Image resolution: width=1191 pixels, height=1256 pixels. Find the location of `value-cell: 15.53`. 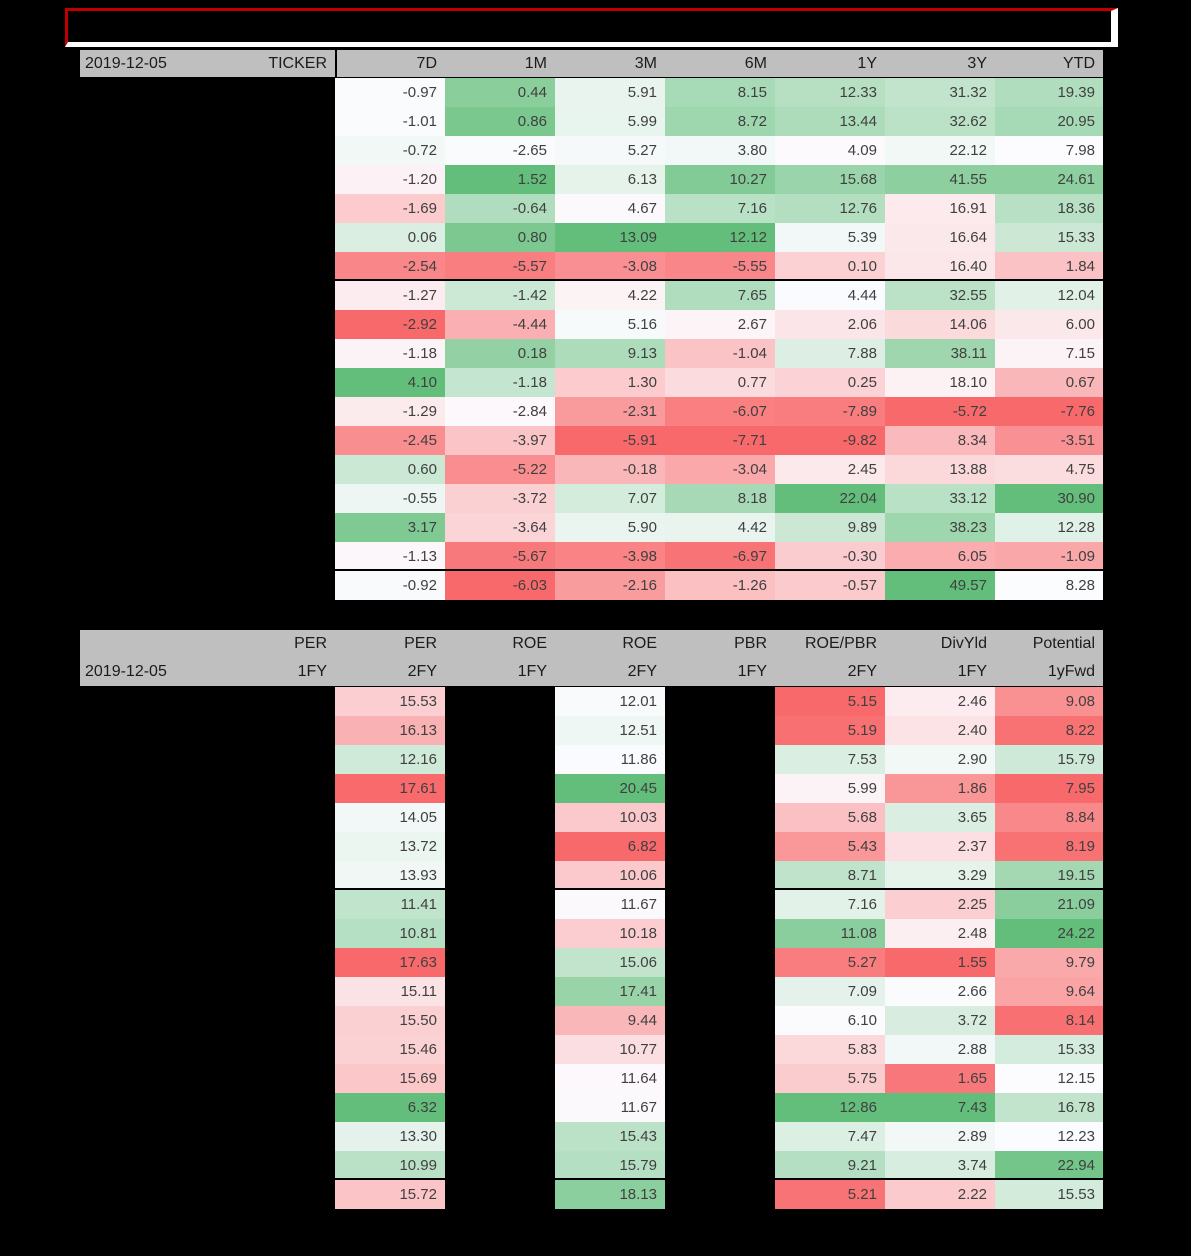

value-cell: 15.53 is located at coordinates (1049, 1194).